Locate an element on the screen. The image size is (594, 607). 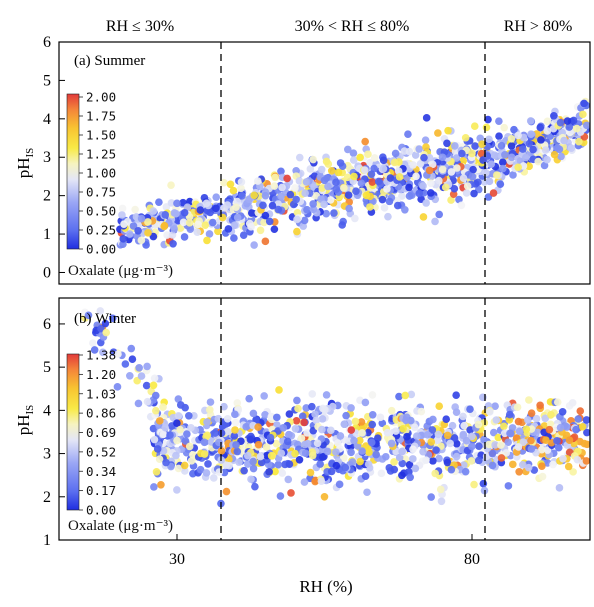
summer-colorbar-tick-label: 0.75 is located at coordinates (101, 192).